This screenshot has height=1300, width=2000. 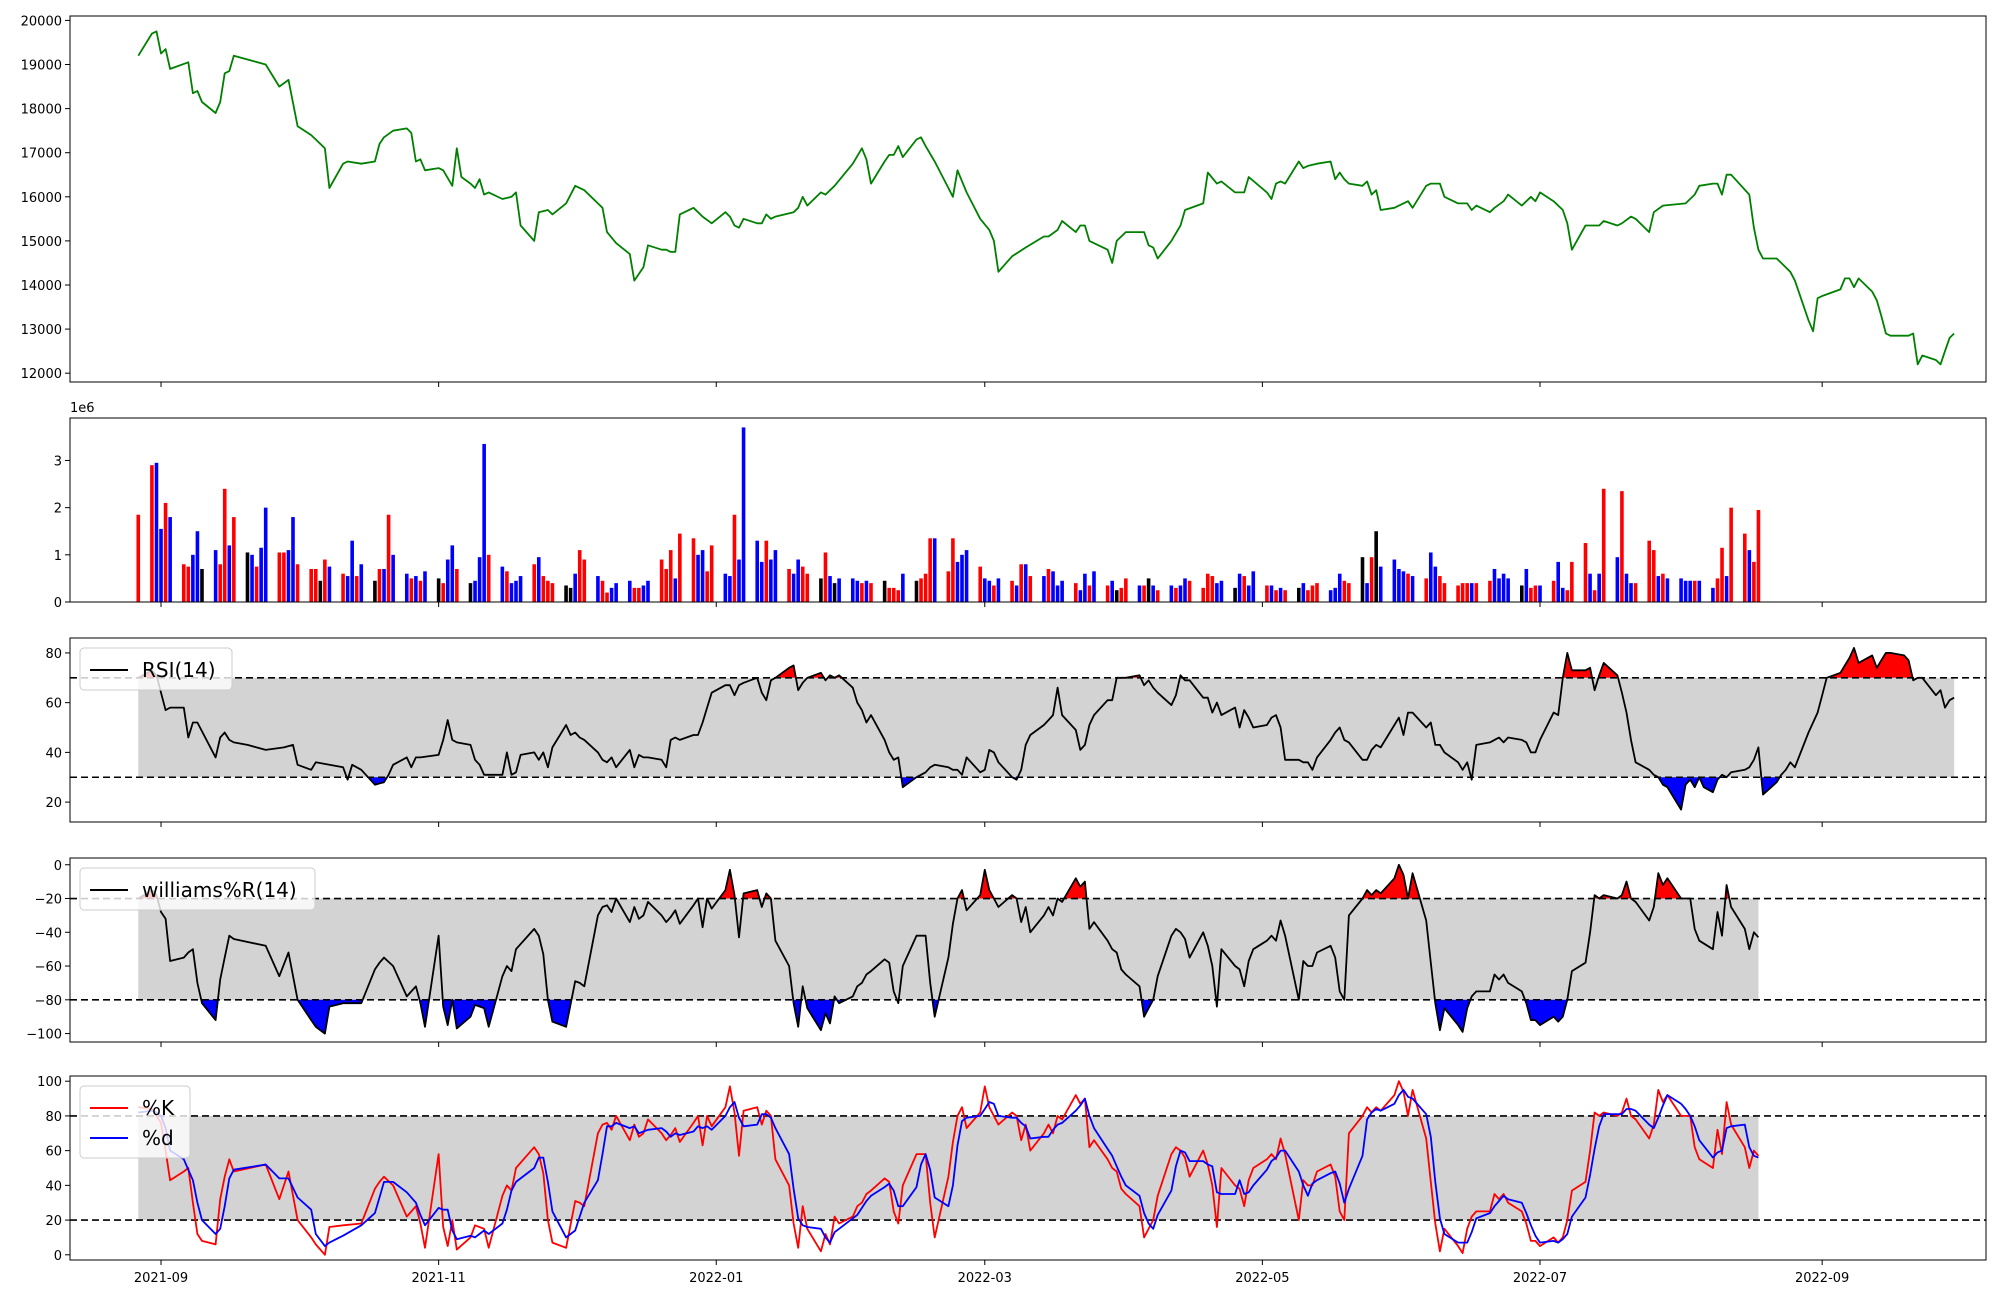 I want to click on legend-box-williams, so click(x=197, y=889).